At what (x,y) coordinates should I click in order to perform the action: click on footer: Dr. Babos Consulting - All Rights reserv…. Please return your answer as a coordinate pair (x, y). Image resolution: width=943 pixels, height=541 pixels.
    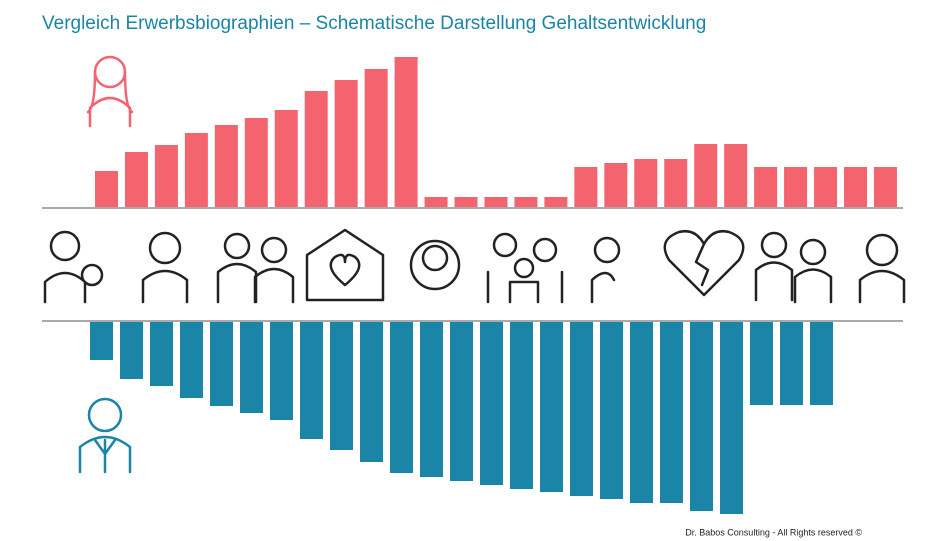
    Looking at the image, I should click on (773, 532).